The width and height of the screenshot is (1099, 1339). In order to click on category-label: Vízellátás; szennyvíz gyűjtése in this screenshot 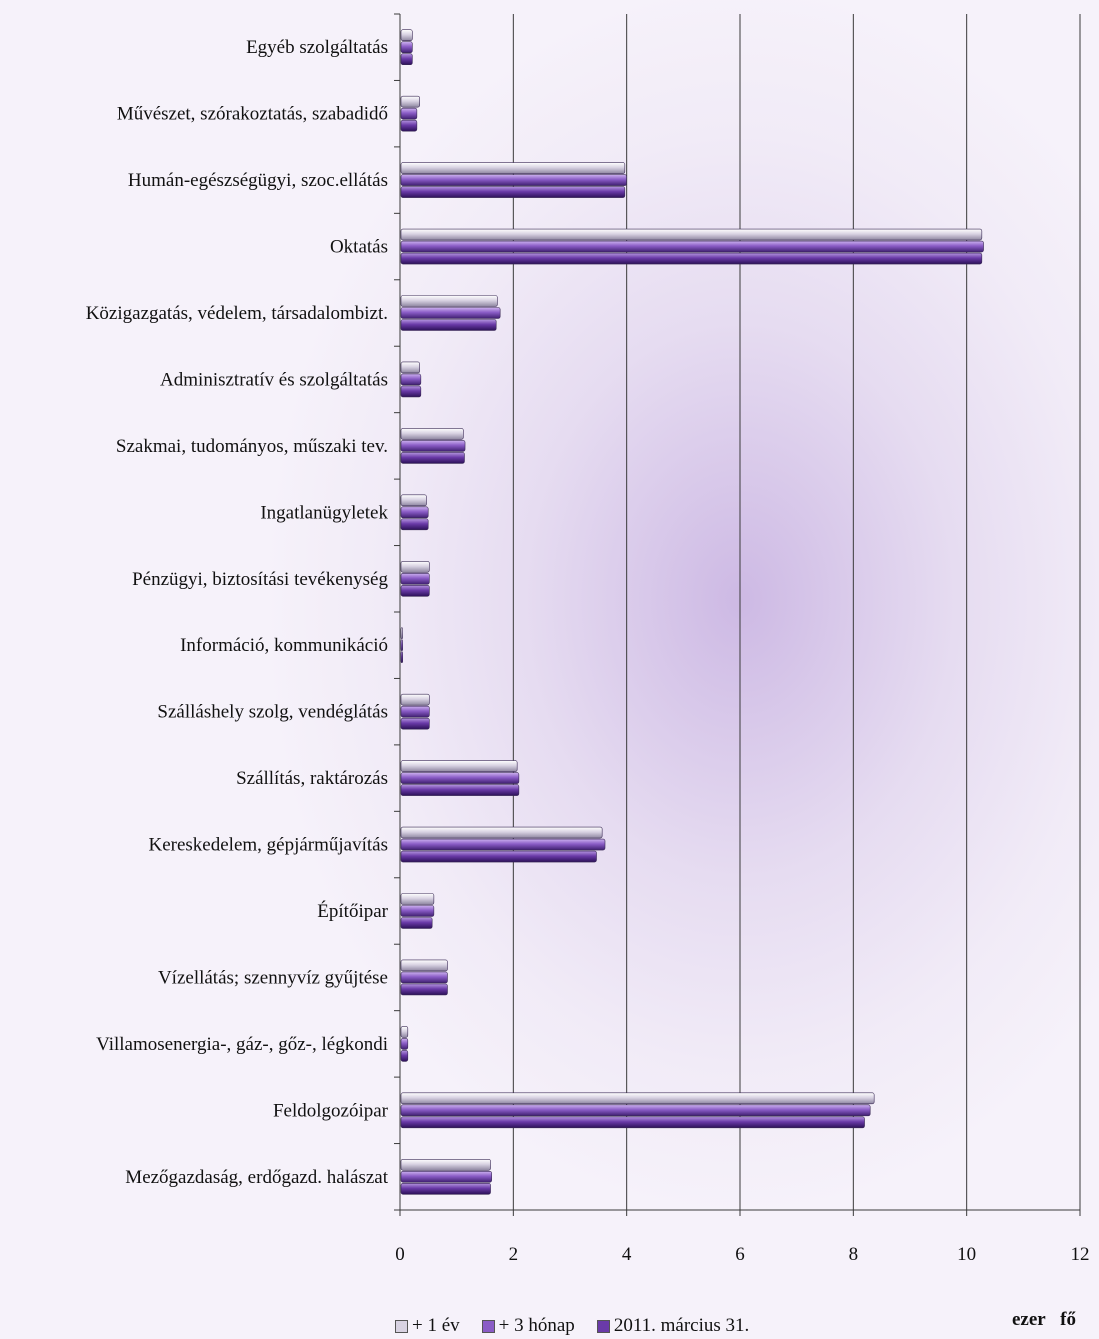, I will do `click(273, 977)`.